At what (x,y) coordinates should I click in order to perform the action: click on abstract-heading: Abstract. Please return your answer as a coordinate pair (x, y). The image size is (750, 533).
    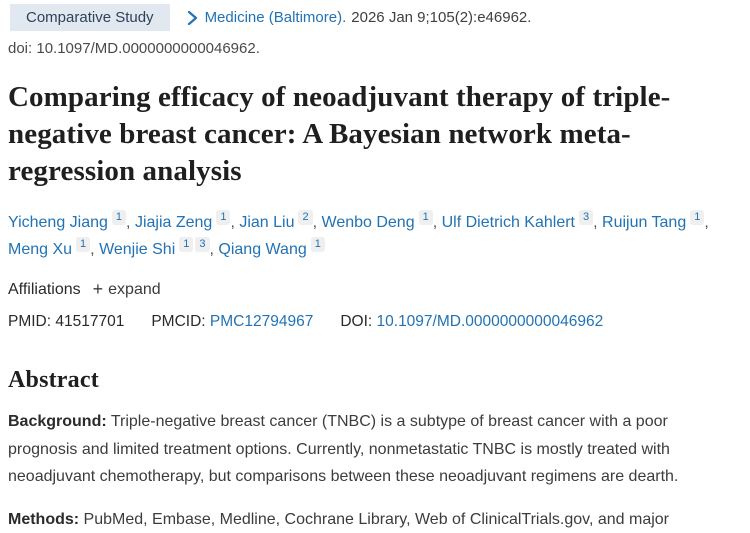
    Looking at the image, I should click on (53, 380).